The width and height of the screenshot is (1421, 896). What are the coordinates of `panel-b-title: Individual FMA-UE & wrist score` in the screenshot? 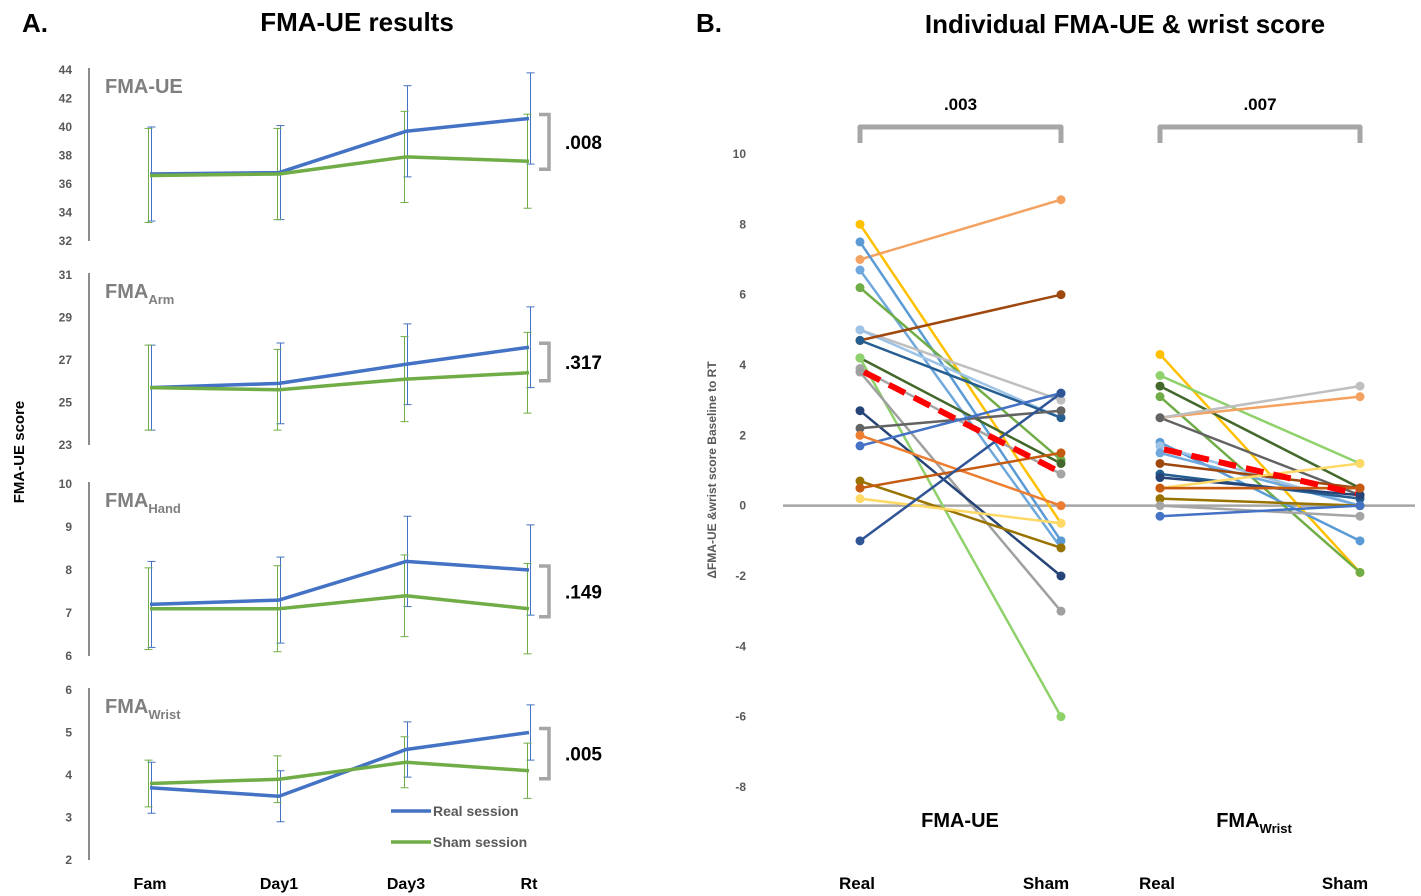 It's located at (1125, 24).